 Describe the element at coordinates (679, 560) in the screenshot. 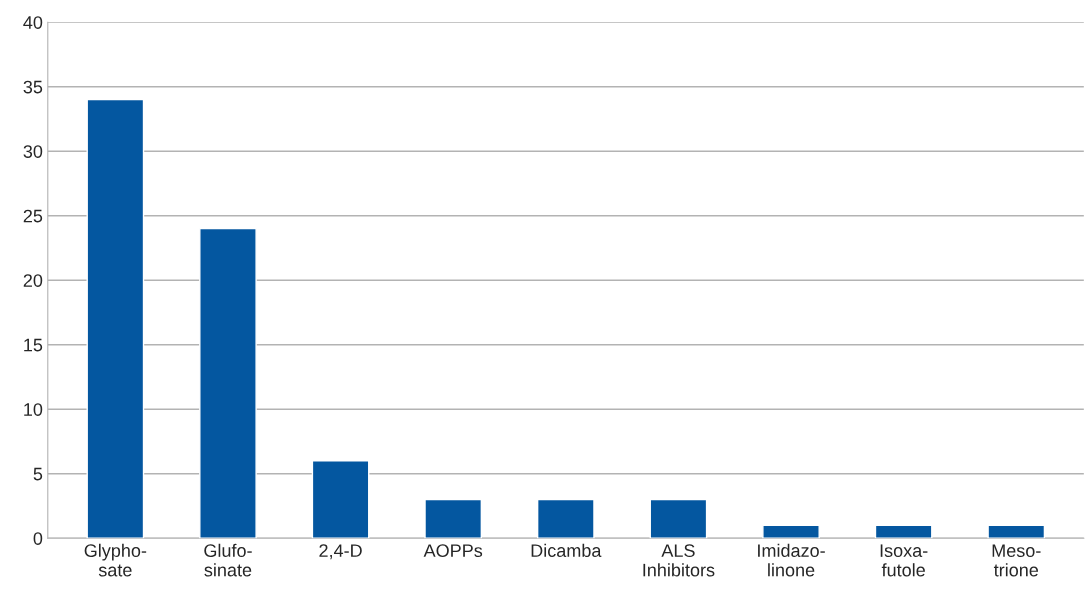

I see `x-tick-label: ALS Inhibitors` at that location.